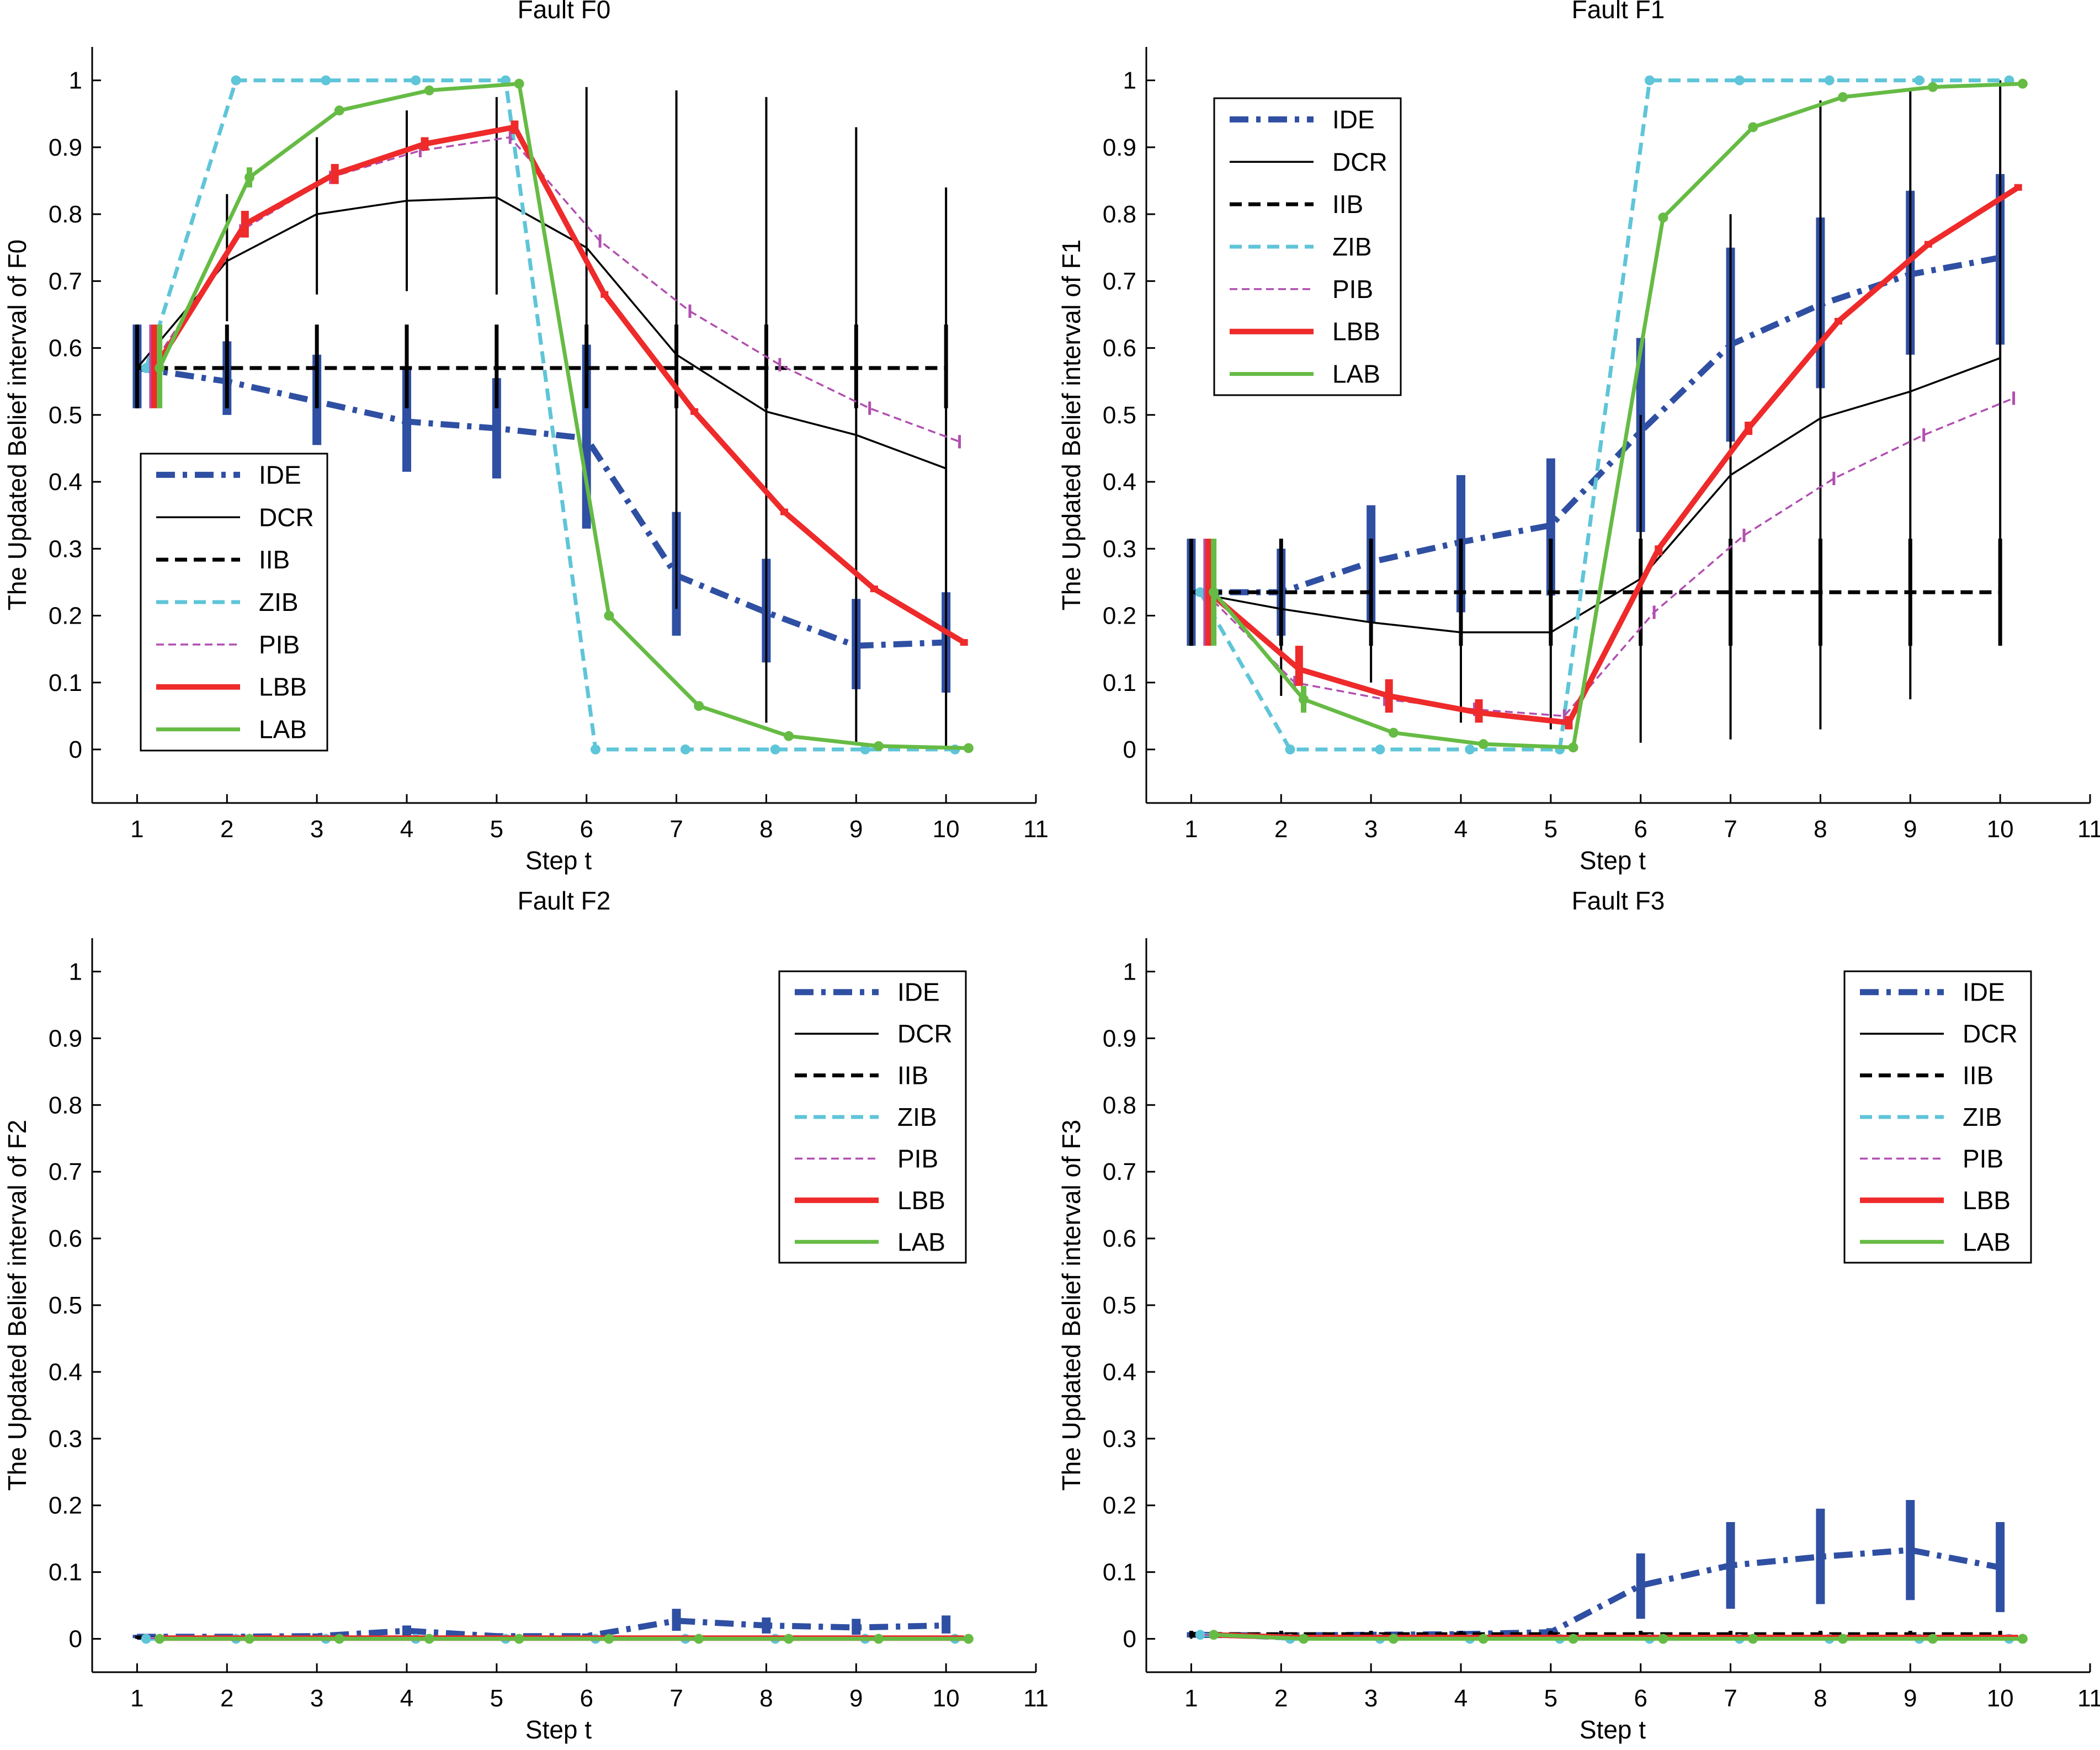  I want to click on chart-title: Fault F2, so click(564, 901).